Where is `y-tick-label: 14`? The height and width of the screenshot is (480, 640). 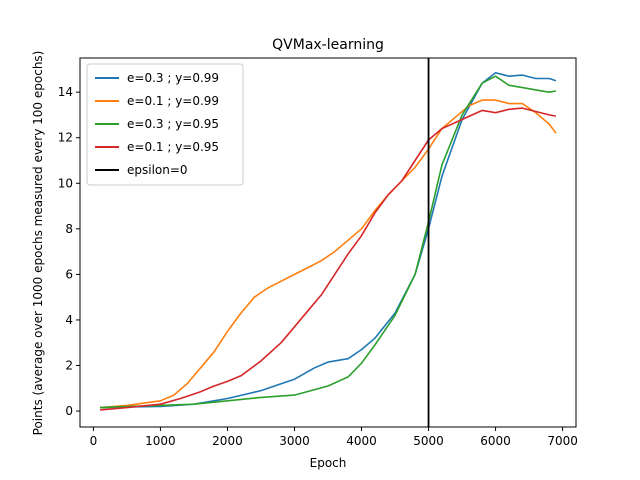
y-tick-label: 14 is located at coordinates (65, 92).